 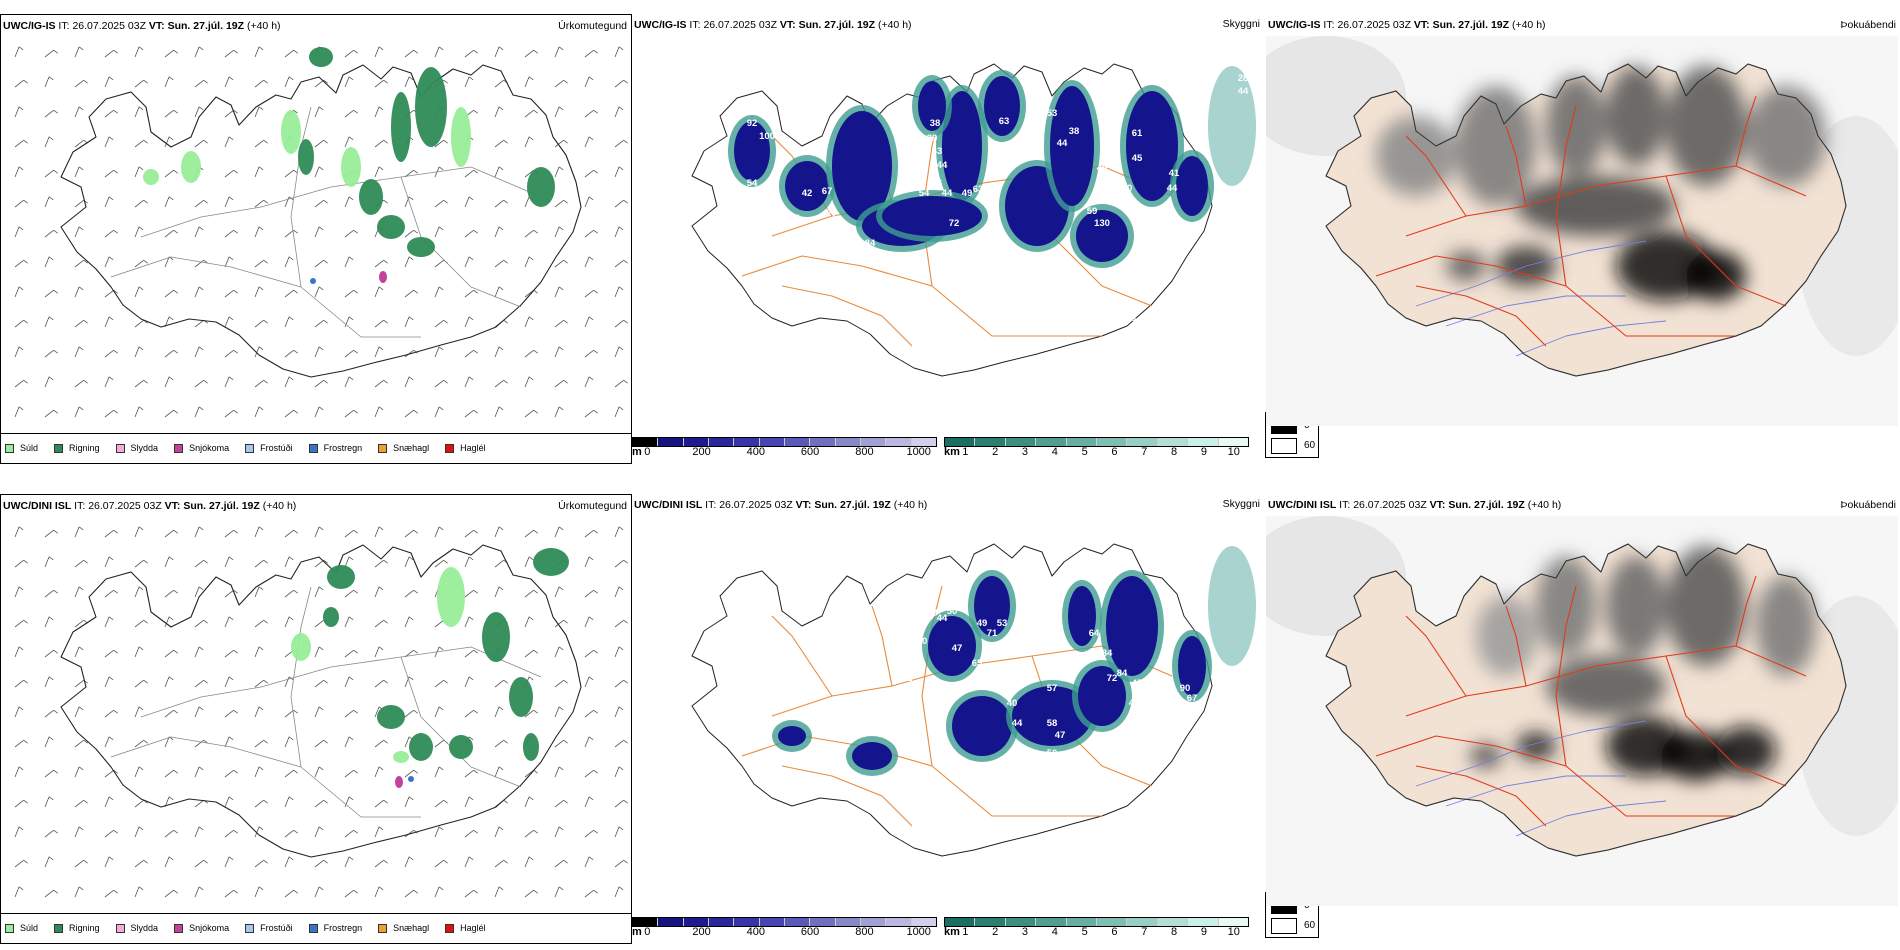 I want to click on legend-label: Haglél, so click(x=473, y=928).